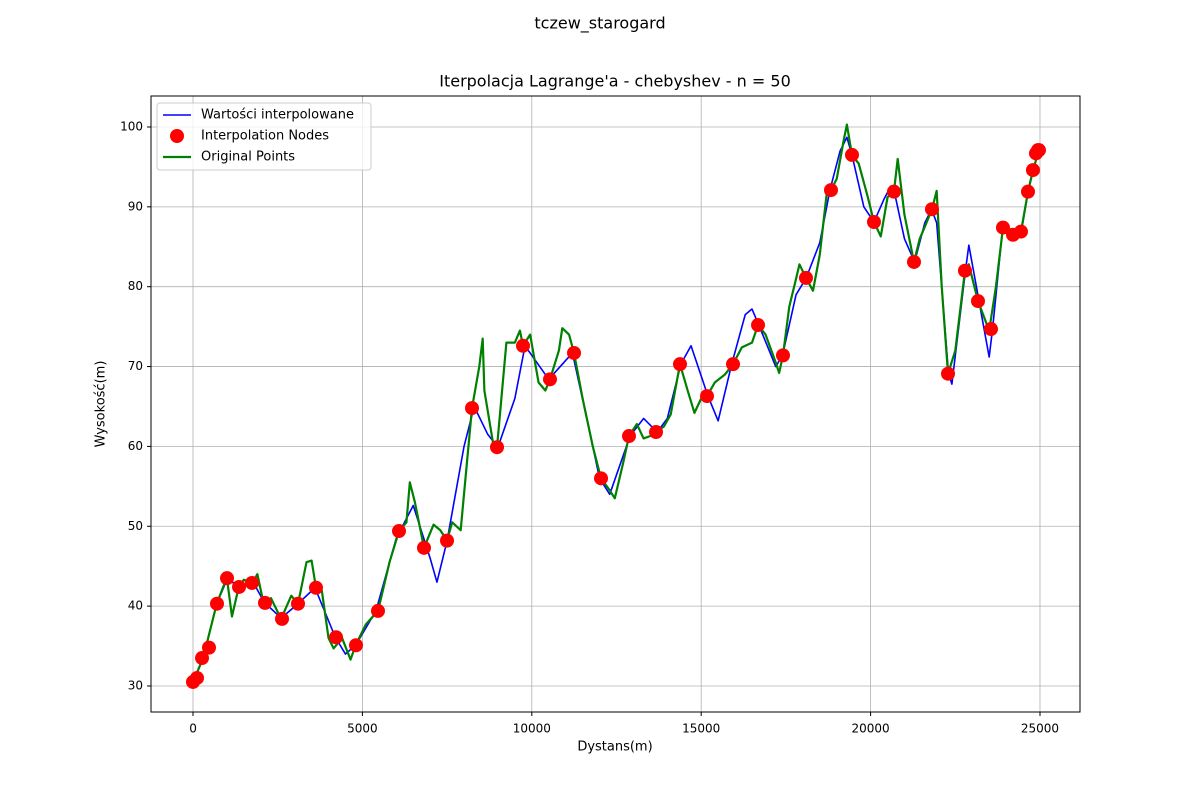 Image resolution: width=1200 pixels, height=800 pixels. Describe the element at coordinates (101, 404) in the screenshot. I see `y-axis-label: Wysokość(m)` at that location.